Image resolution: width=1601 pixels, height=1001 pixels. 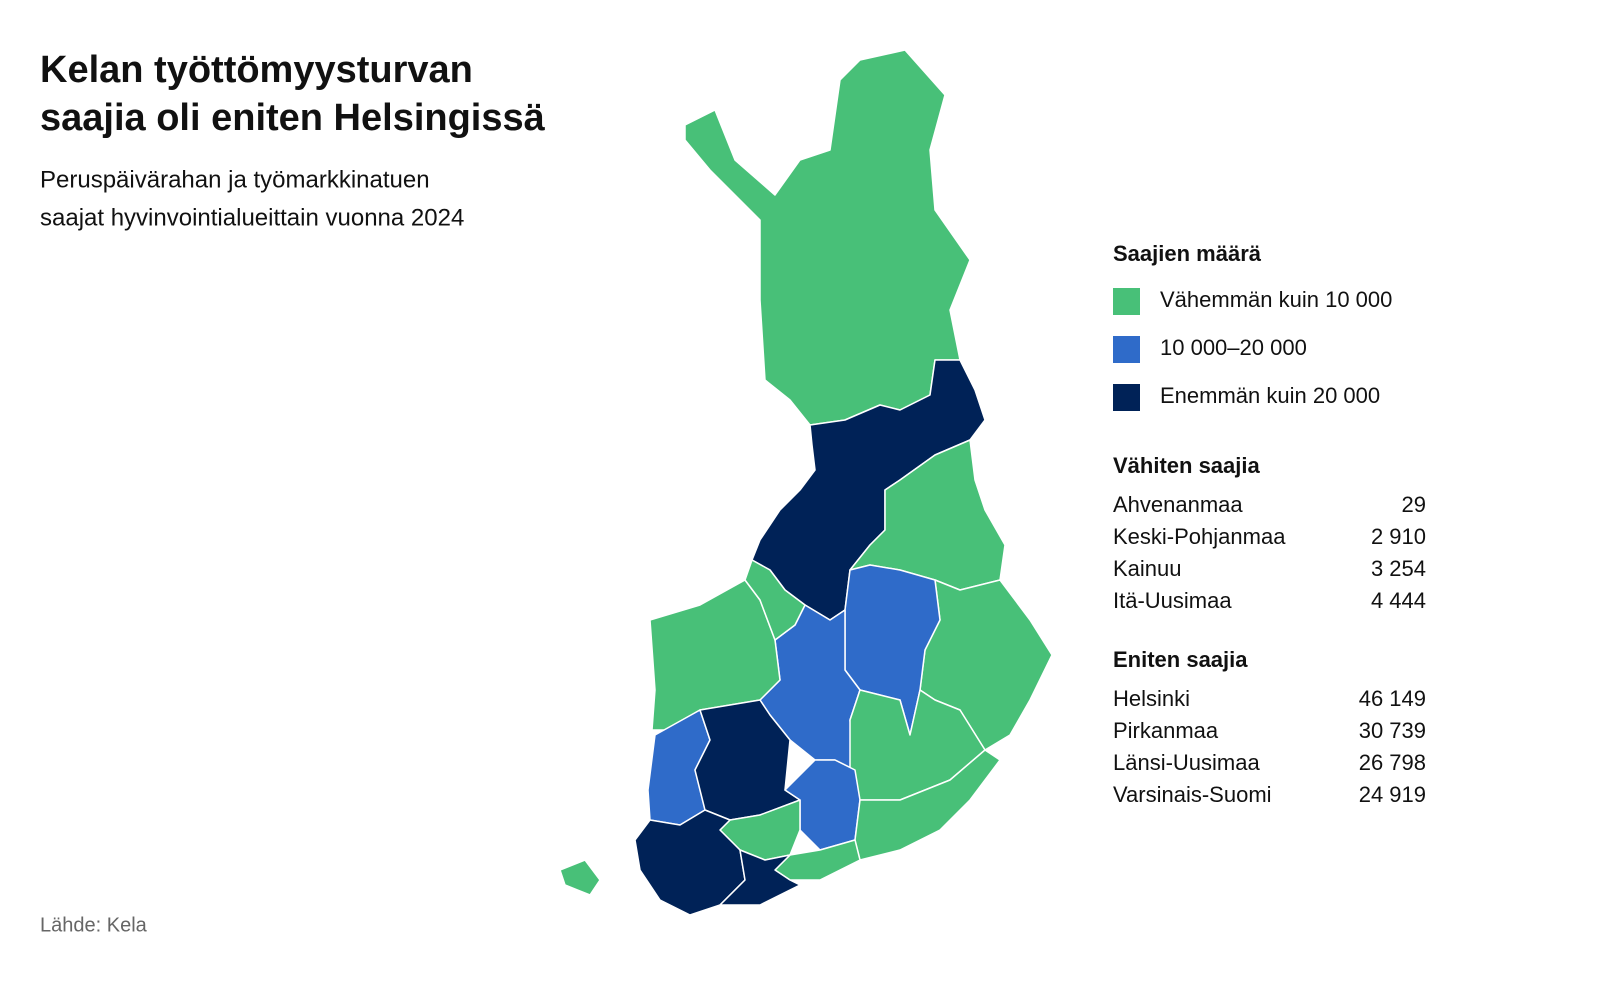 I want to click on legend-label: 10 000–20 000, so click(x=1233, y=347).